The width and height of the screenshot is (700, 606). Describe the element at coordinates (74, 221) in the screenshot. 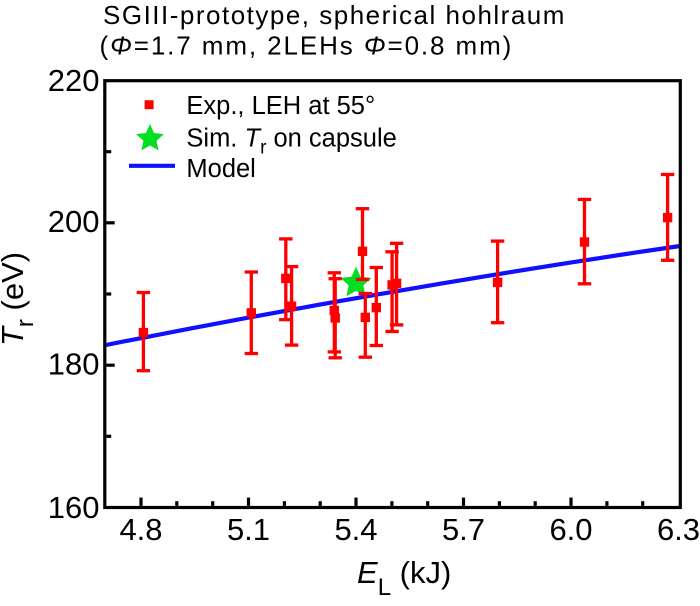

I see `svg-text: 200` at that location.